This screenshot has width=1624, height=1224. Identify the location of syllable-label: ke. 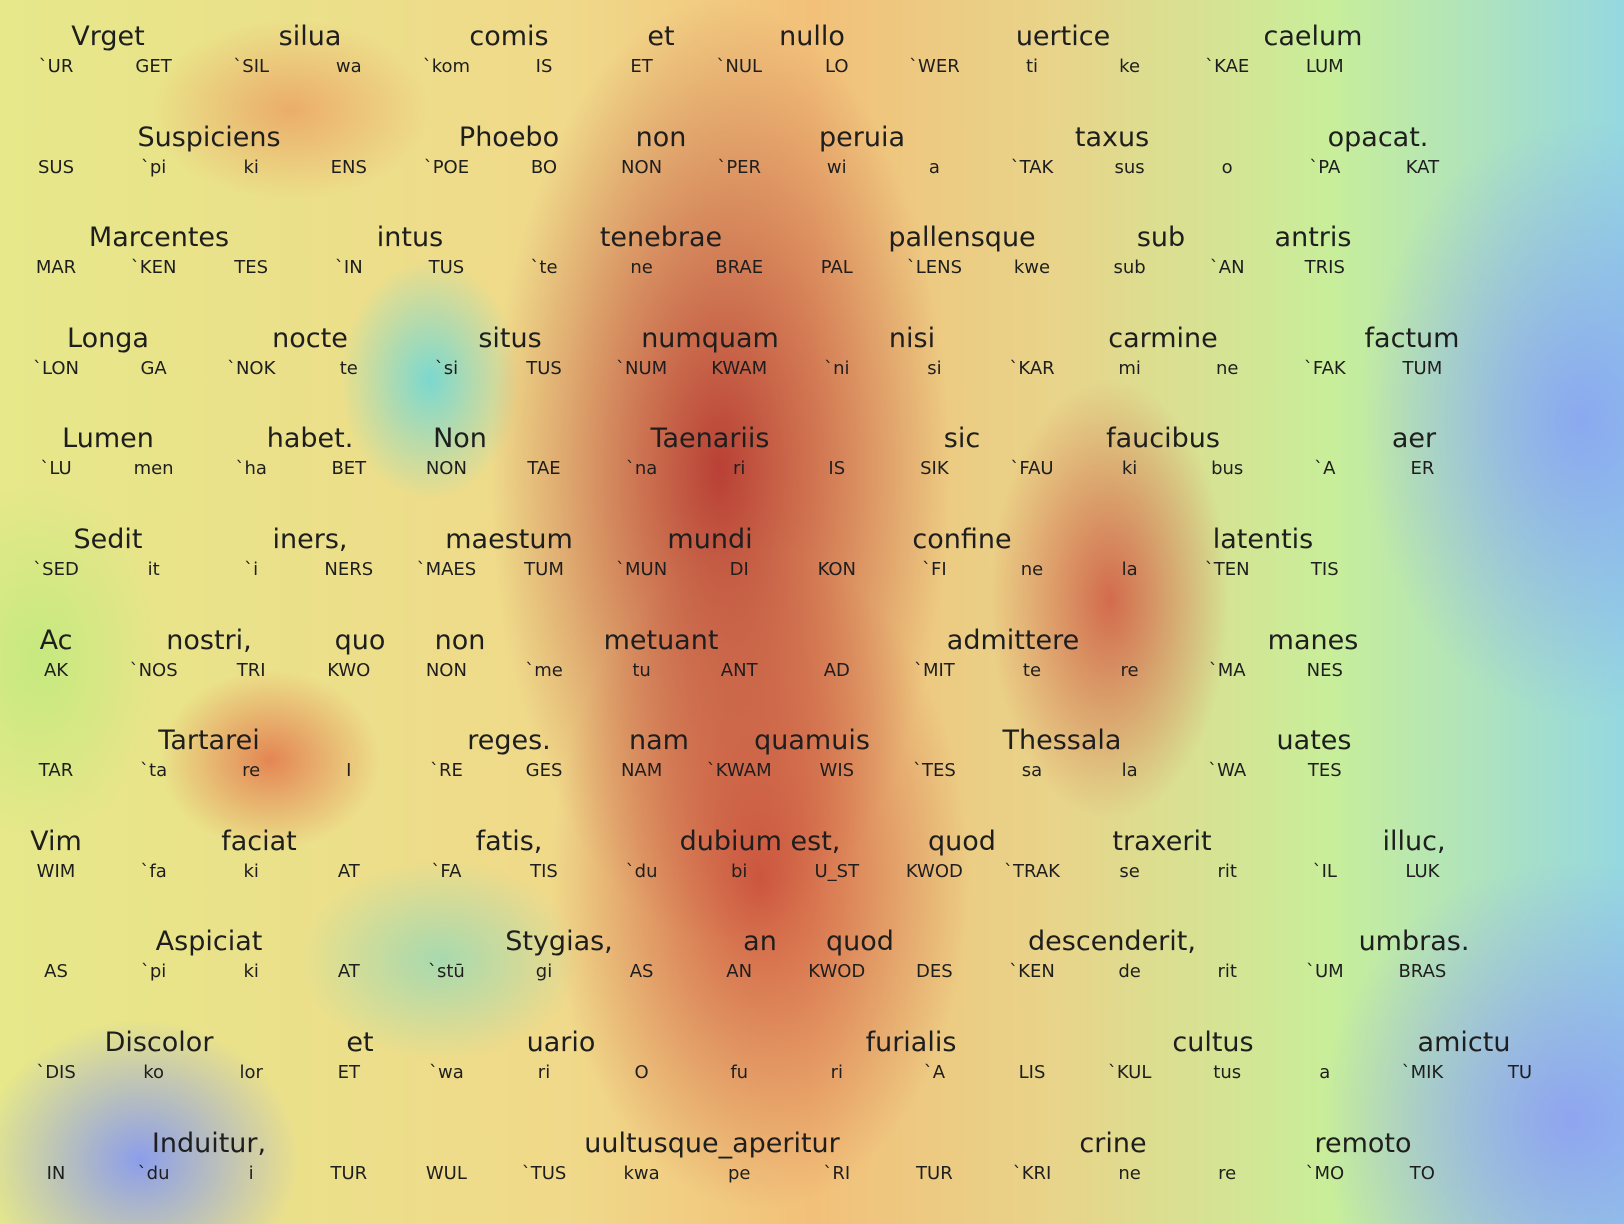
(1130, 66).